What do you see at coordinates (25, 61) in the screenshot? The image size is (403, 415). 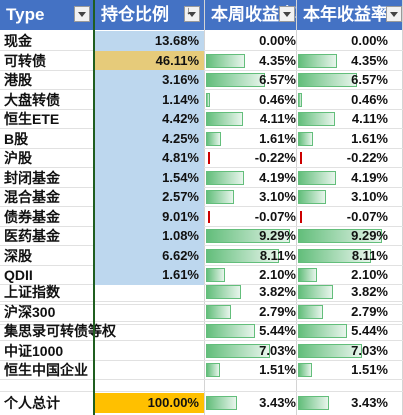 I see `row-label: 可转债` at bounding box center [25, 61].